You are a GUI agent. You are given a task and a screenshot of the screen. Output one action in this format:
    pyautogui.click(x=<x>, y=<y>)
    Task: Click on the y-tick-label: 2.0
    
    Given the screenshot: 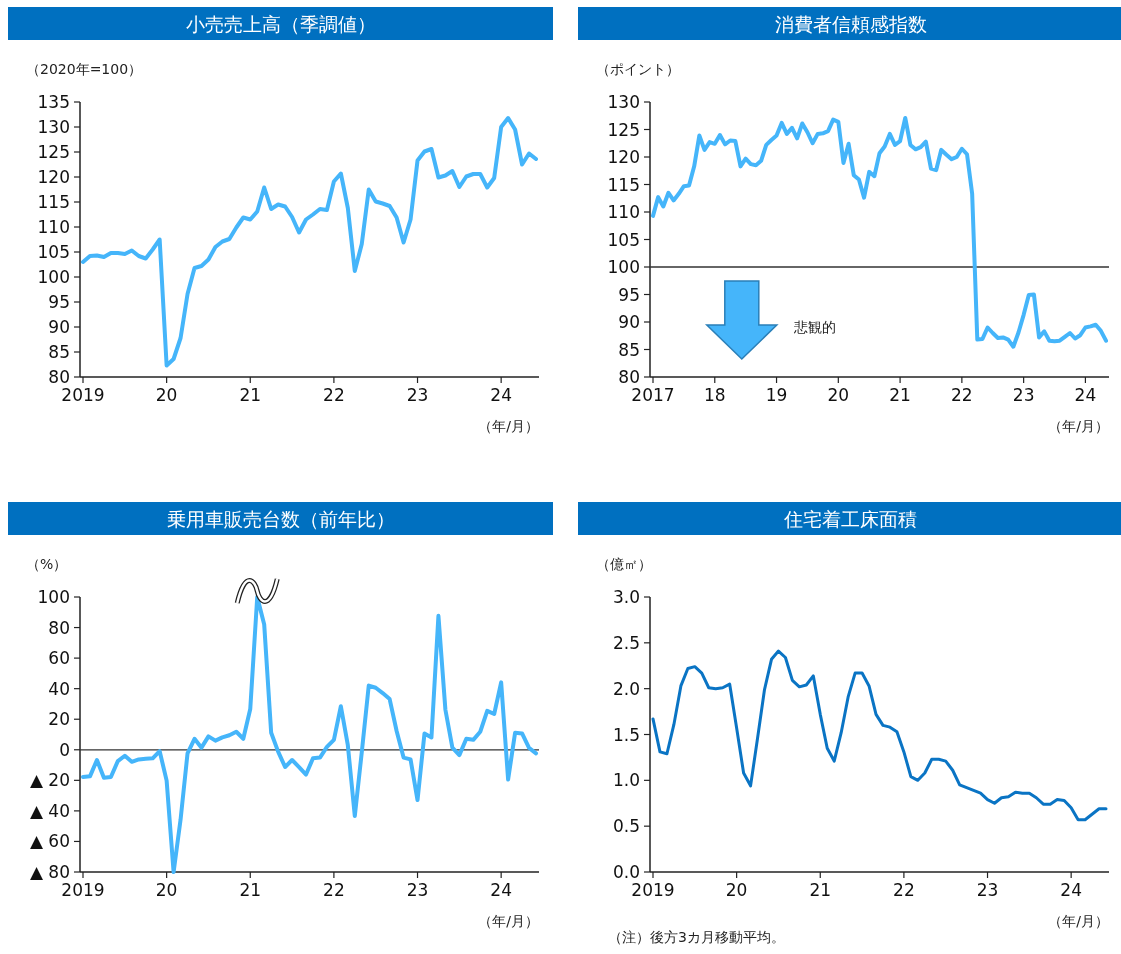 What is the action you would take?
    pyautogui.click(x=626, y=688)
    